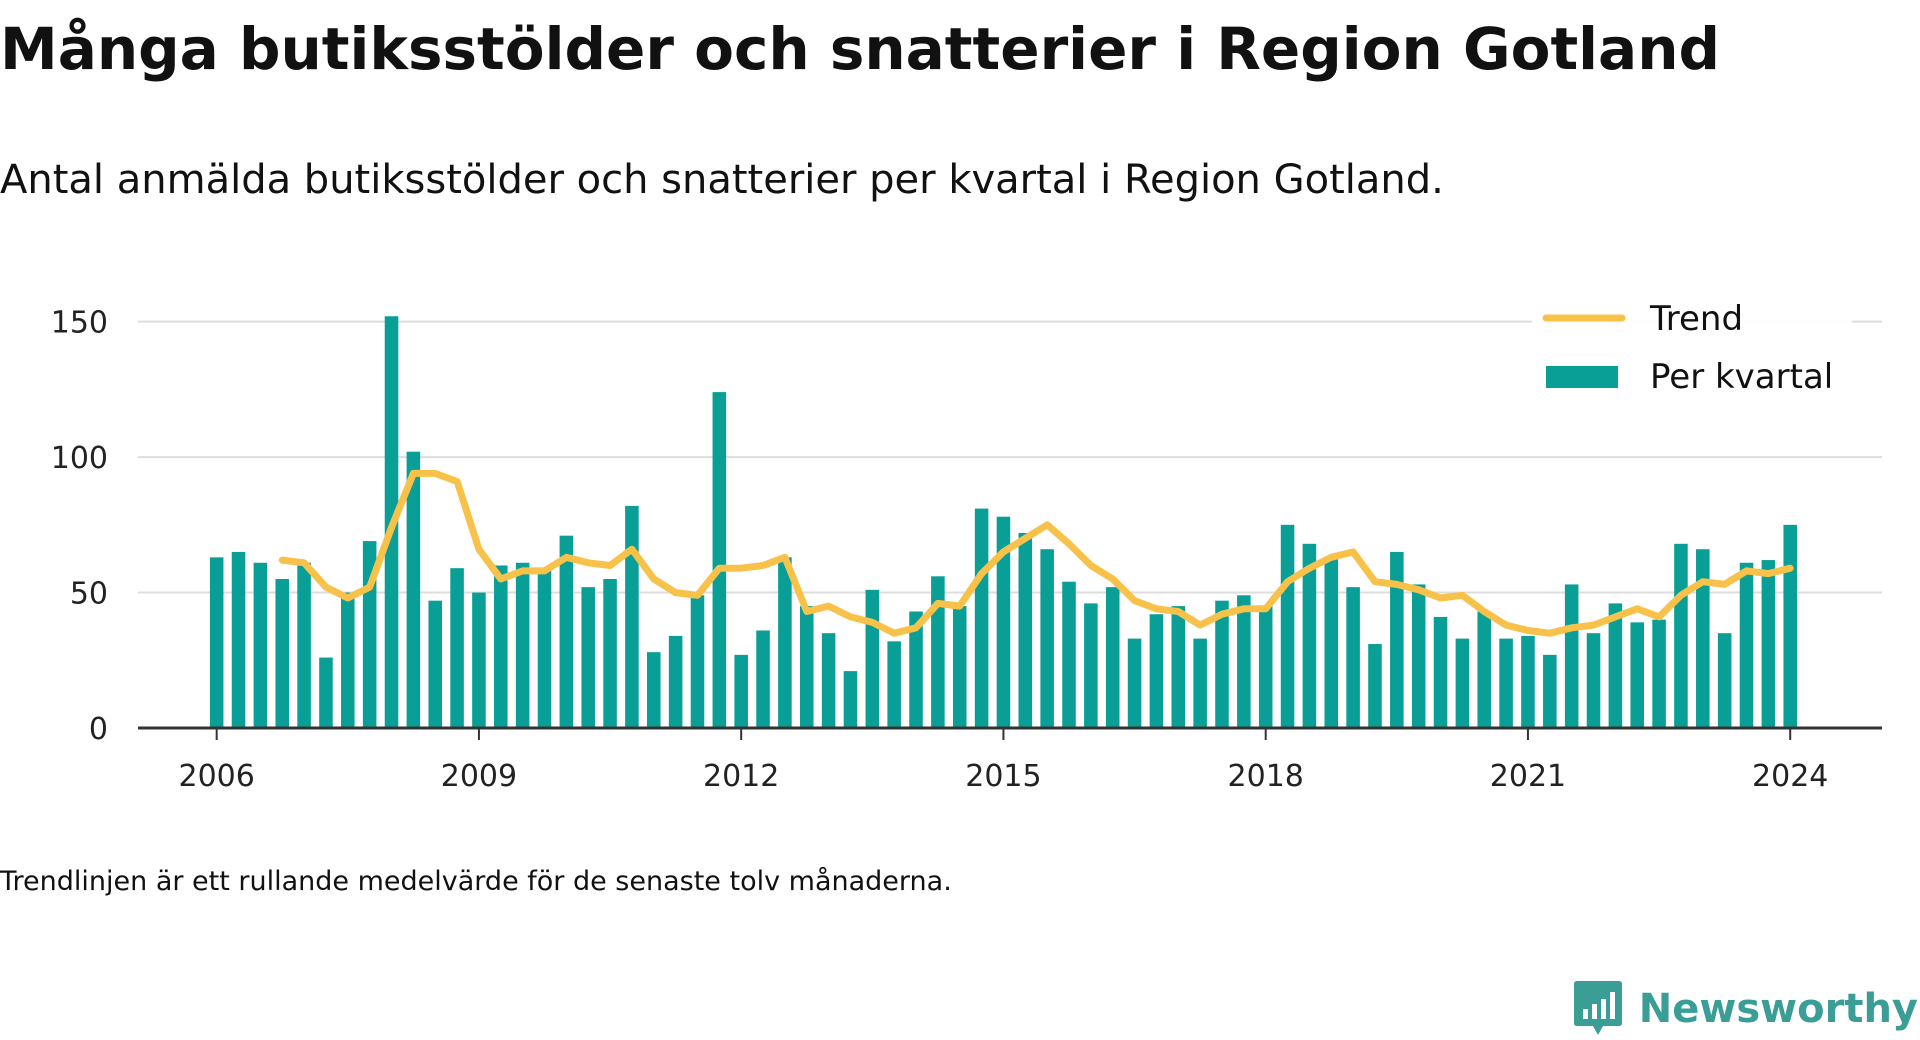 This screenshot has height=1040, width=1920. I want to click on newsworthy-logo-icon, so click(1597, 1008).